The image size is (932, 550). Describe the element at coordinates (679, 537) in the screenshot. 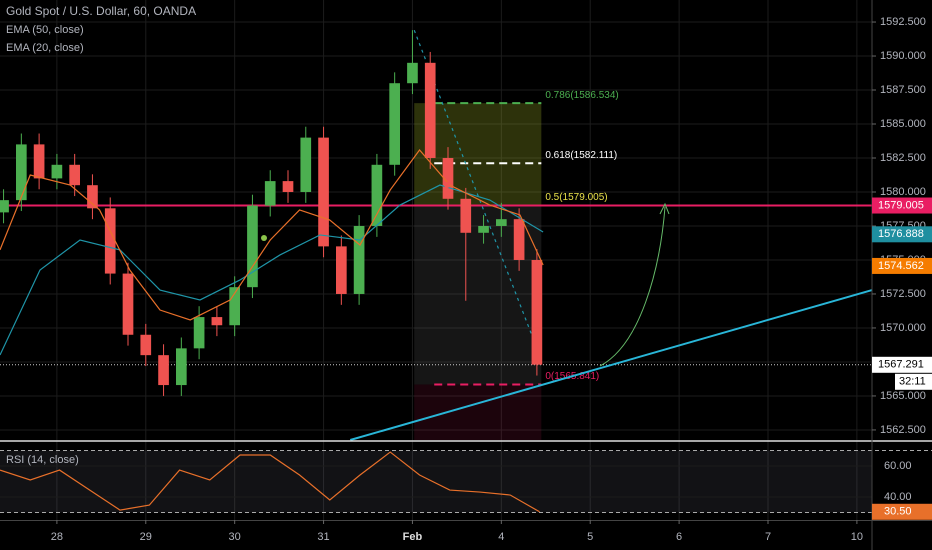

I see `x-tick-label: 6` at that location.